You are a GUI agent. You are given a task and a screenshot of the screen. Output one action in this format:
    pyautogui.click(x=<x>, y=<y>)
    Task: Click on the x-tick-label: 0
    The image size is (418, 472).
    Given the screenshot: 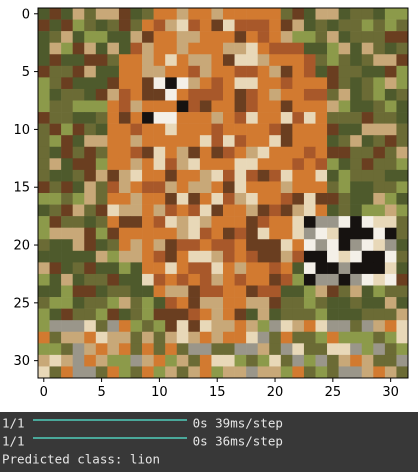 What is the action you would take?
    pyautogui.click(x=44, y=392)
    